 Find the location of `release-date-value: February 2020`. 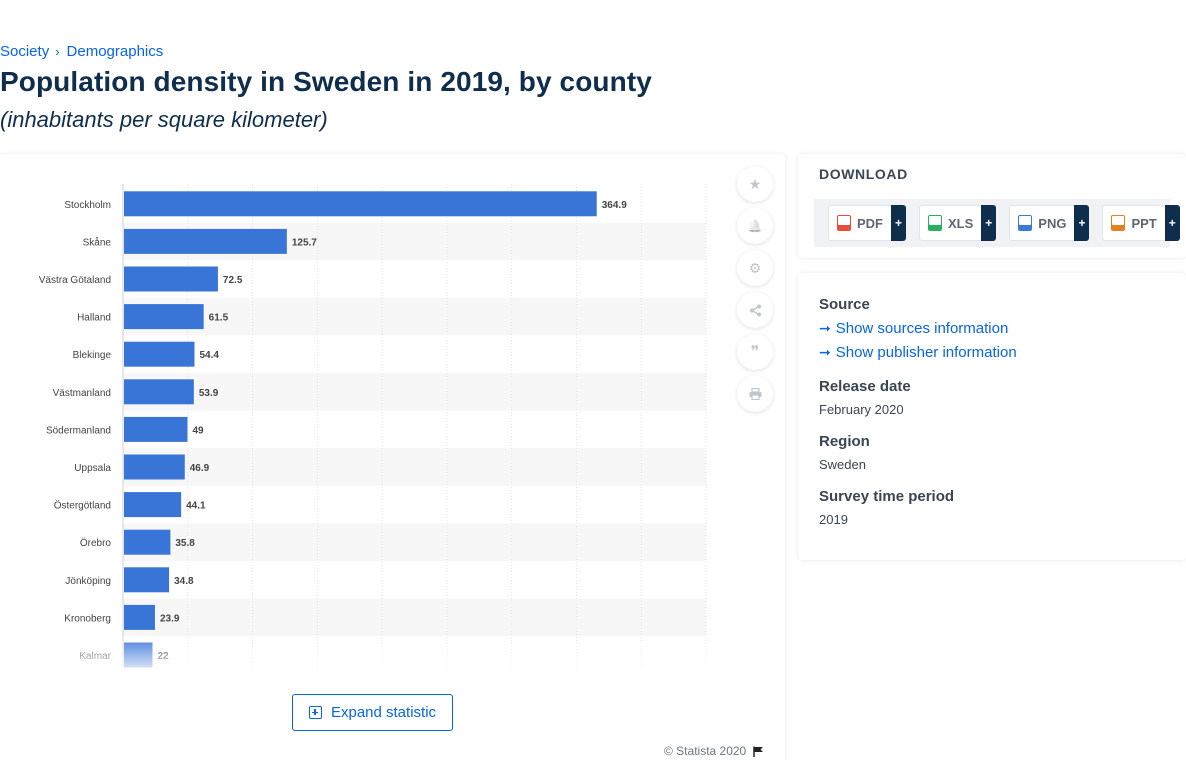

release-date-value: February 2020 is located at coordinates (861, 409).